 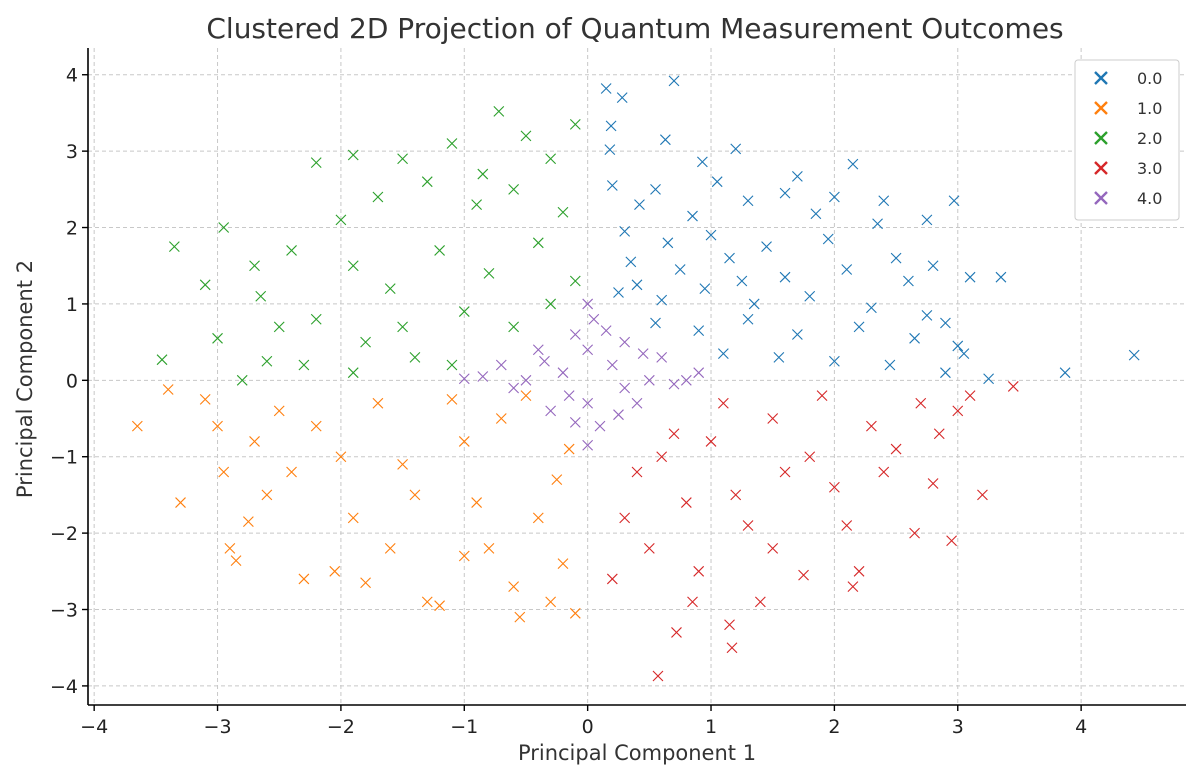 I want to click on y-tick-label: −2, so click(x=64, y=534).